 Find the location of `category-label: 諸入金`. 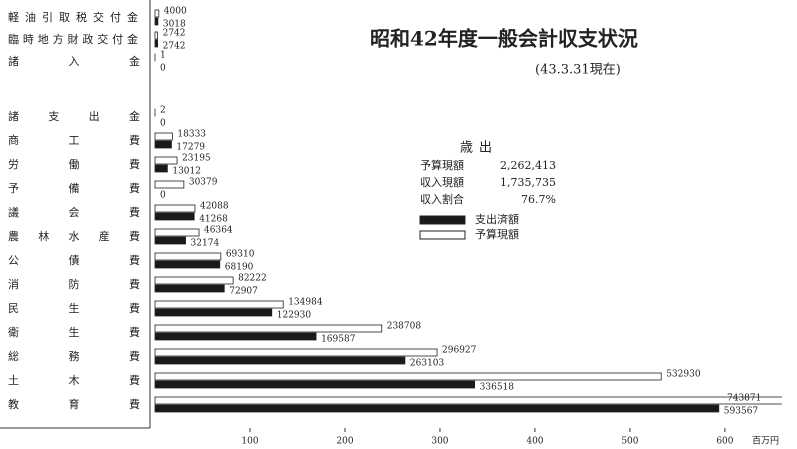

category-label: 諸入金 is located at coordinates (74, 61).